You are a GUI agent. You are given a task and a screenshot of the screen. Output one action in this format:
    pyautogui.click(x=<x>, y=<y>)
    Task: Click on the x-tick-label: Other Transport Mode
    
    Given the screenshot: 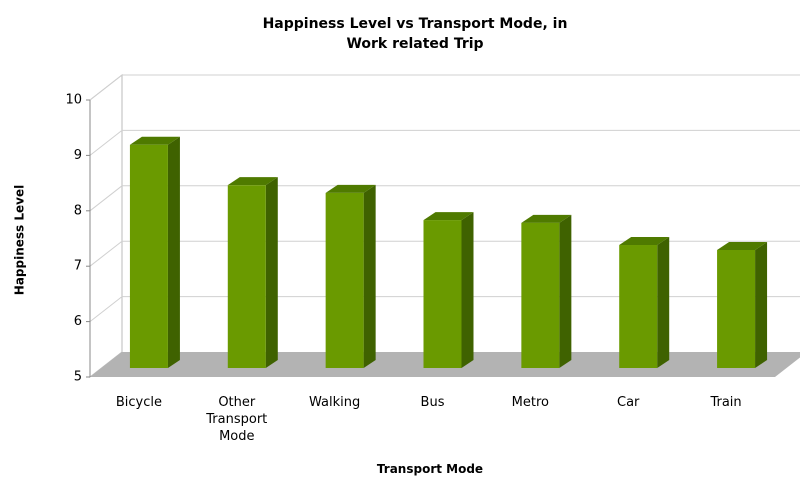 What is the action you would take?
    pyautogui.click(x=237, y=419)
    